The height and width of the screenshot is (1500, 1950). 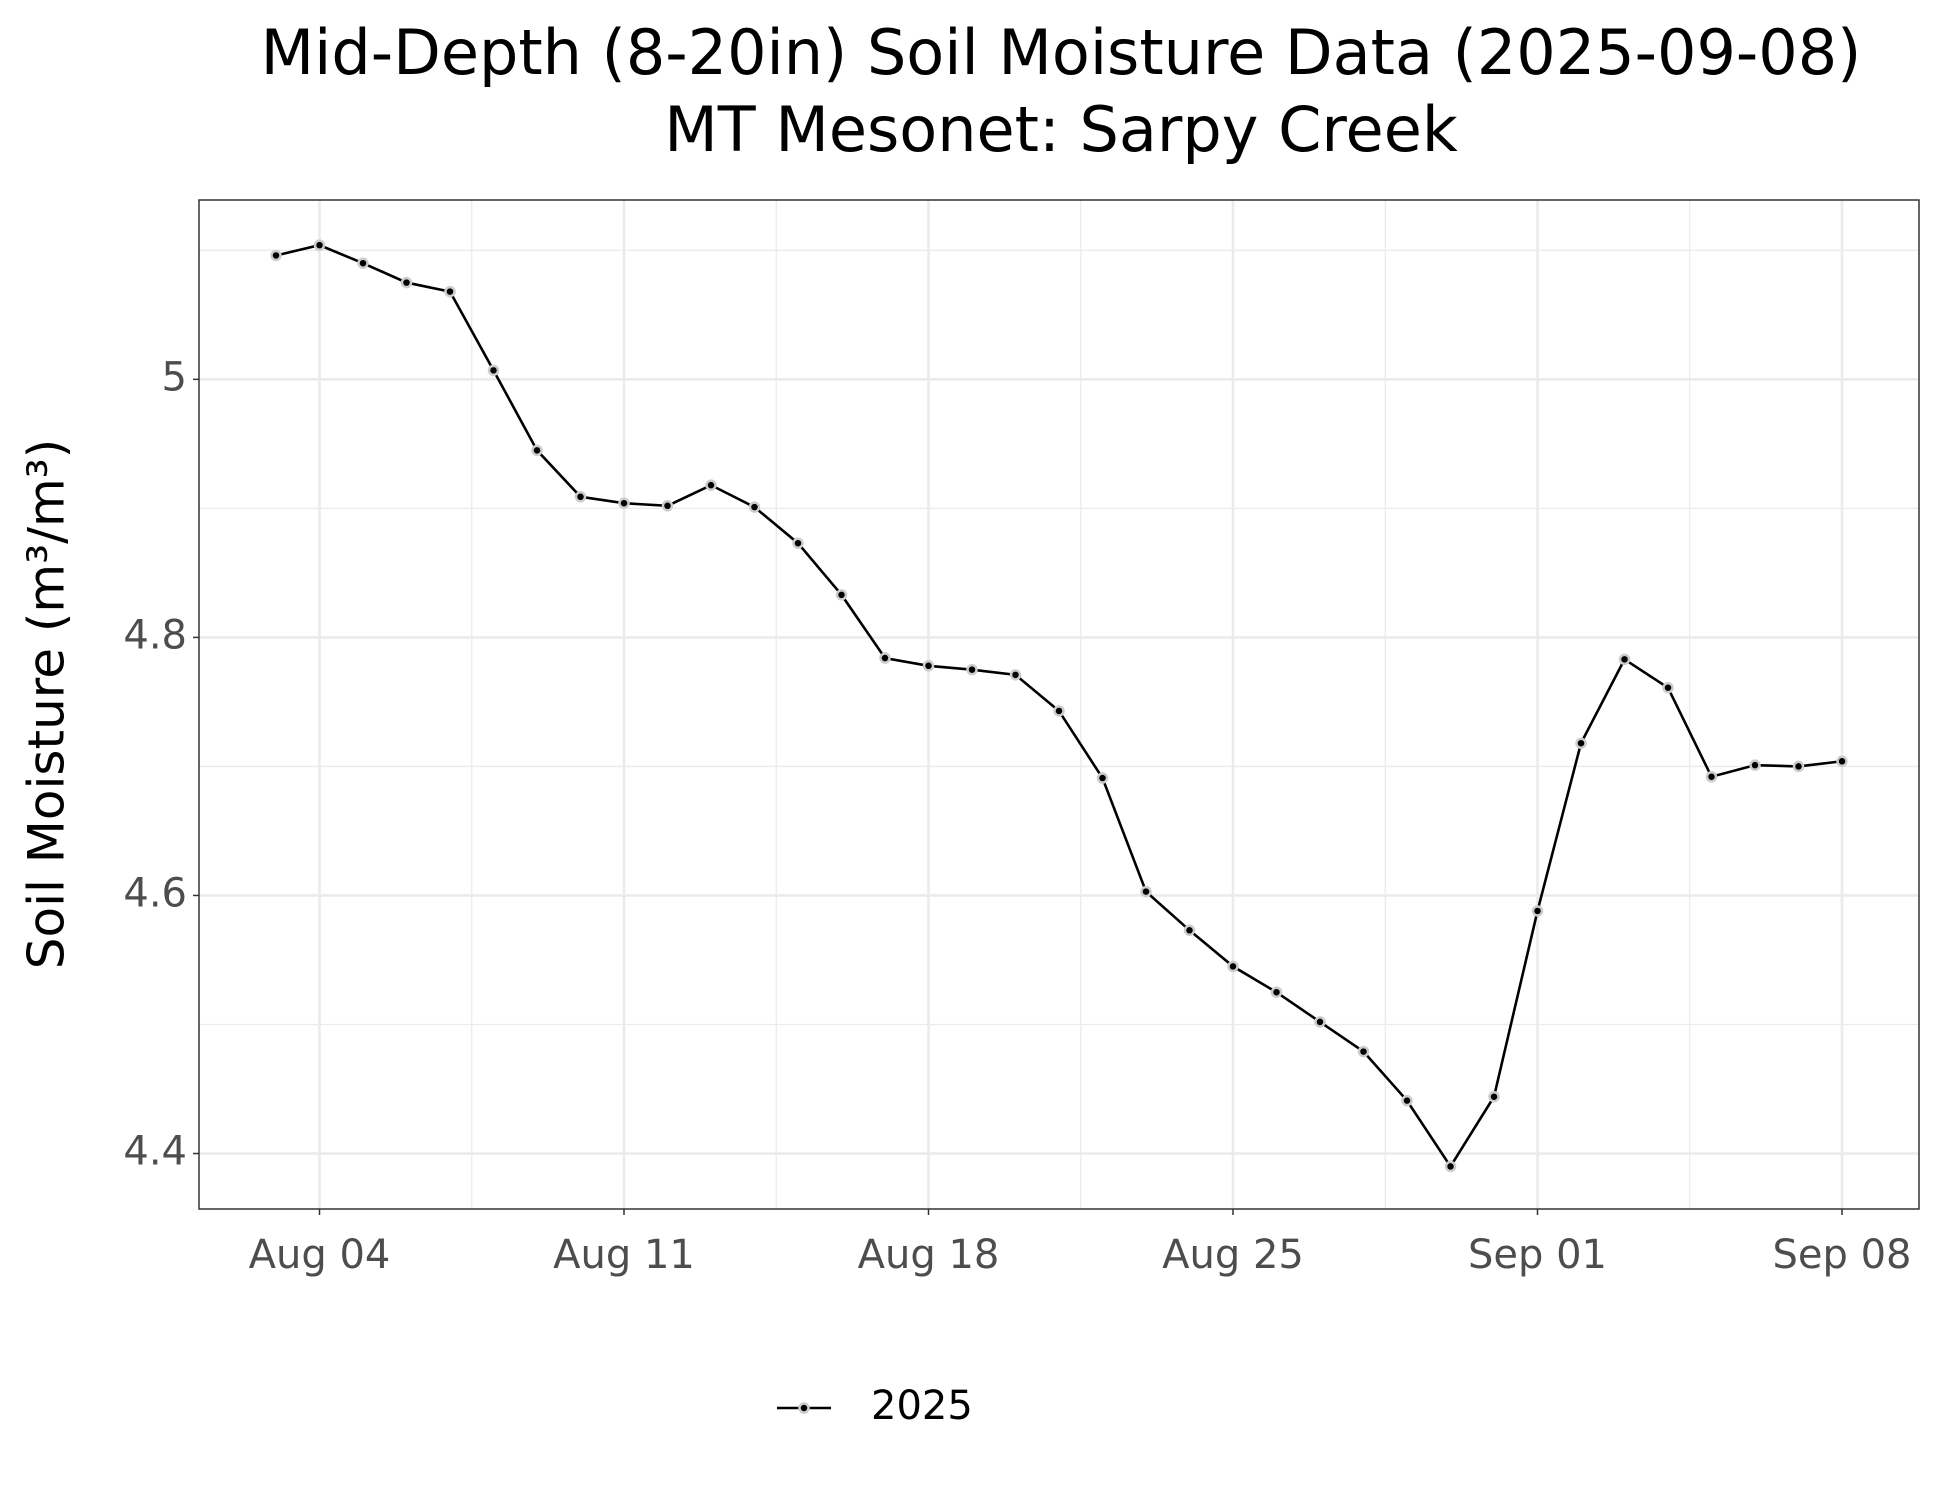 What do you see at coordinates (155, 1152) in the screenshot?
I see `y-tick-label: 4.4` at bounding box center [155, 1152].